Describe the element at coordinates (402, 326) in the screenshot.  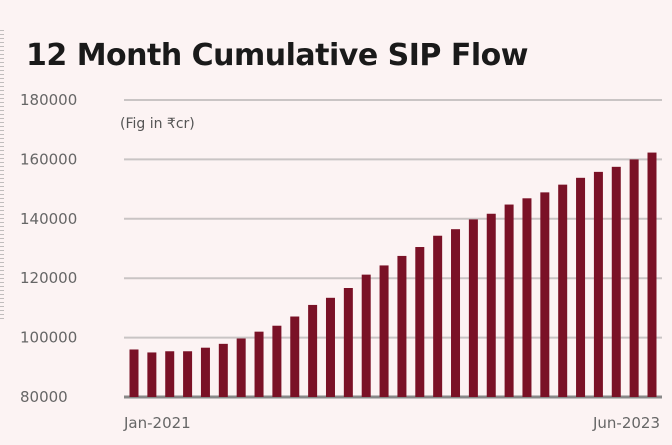
I see `bar-Apr-2022` at that location.